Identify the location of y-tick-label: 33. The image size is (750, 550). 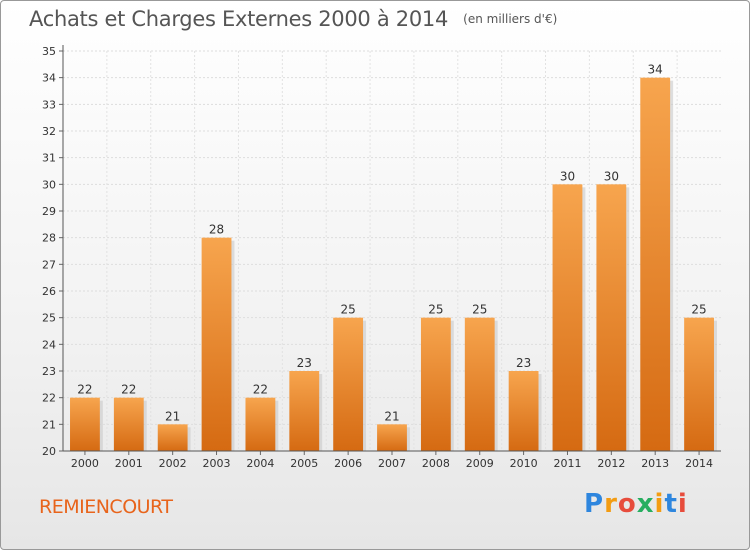
(49, 104).